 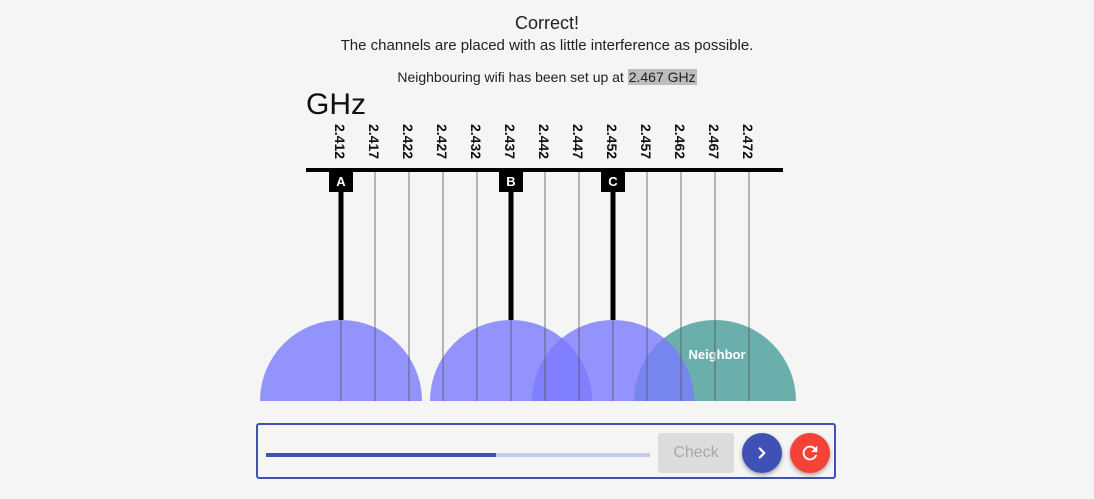 I want to click on channel-marker-label: C, so click(x=613, y=181).